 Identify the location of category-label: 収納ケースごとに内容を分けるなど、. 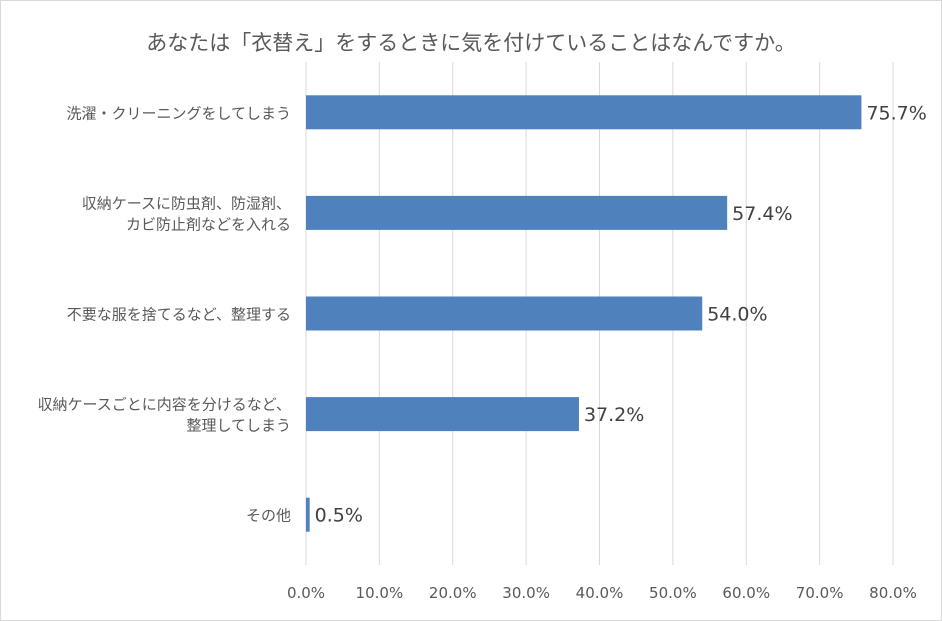
(164, 405).